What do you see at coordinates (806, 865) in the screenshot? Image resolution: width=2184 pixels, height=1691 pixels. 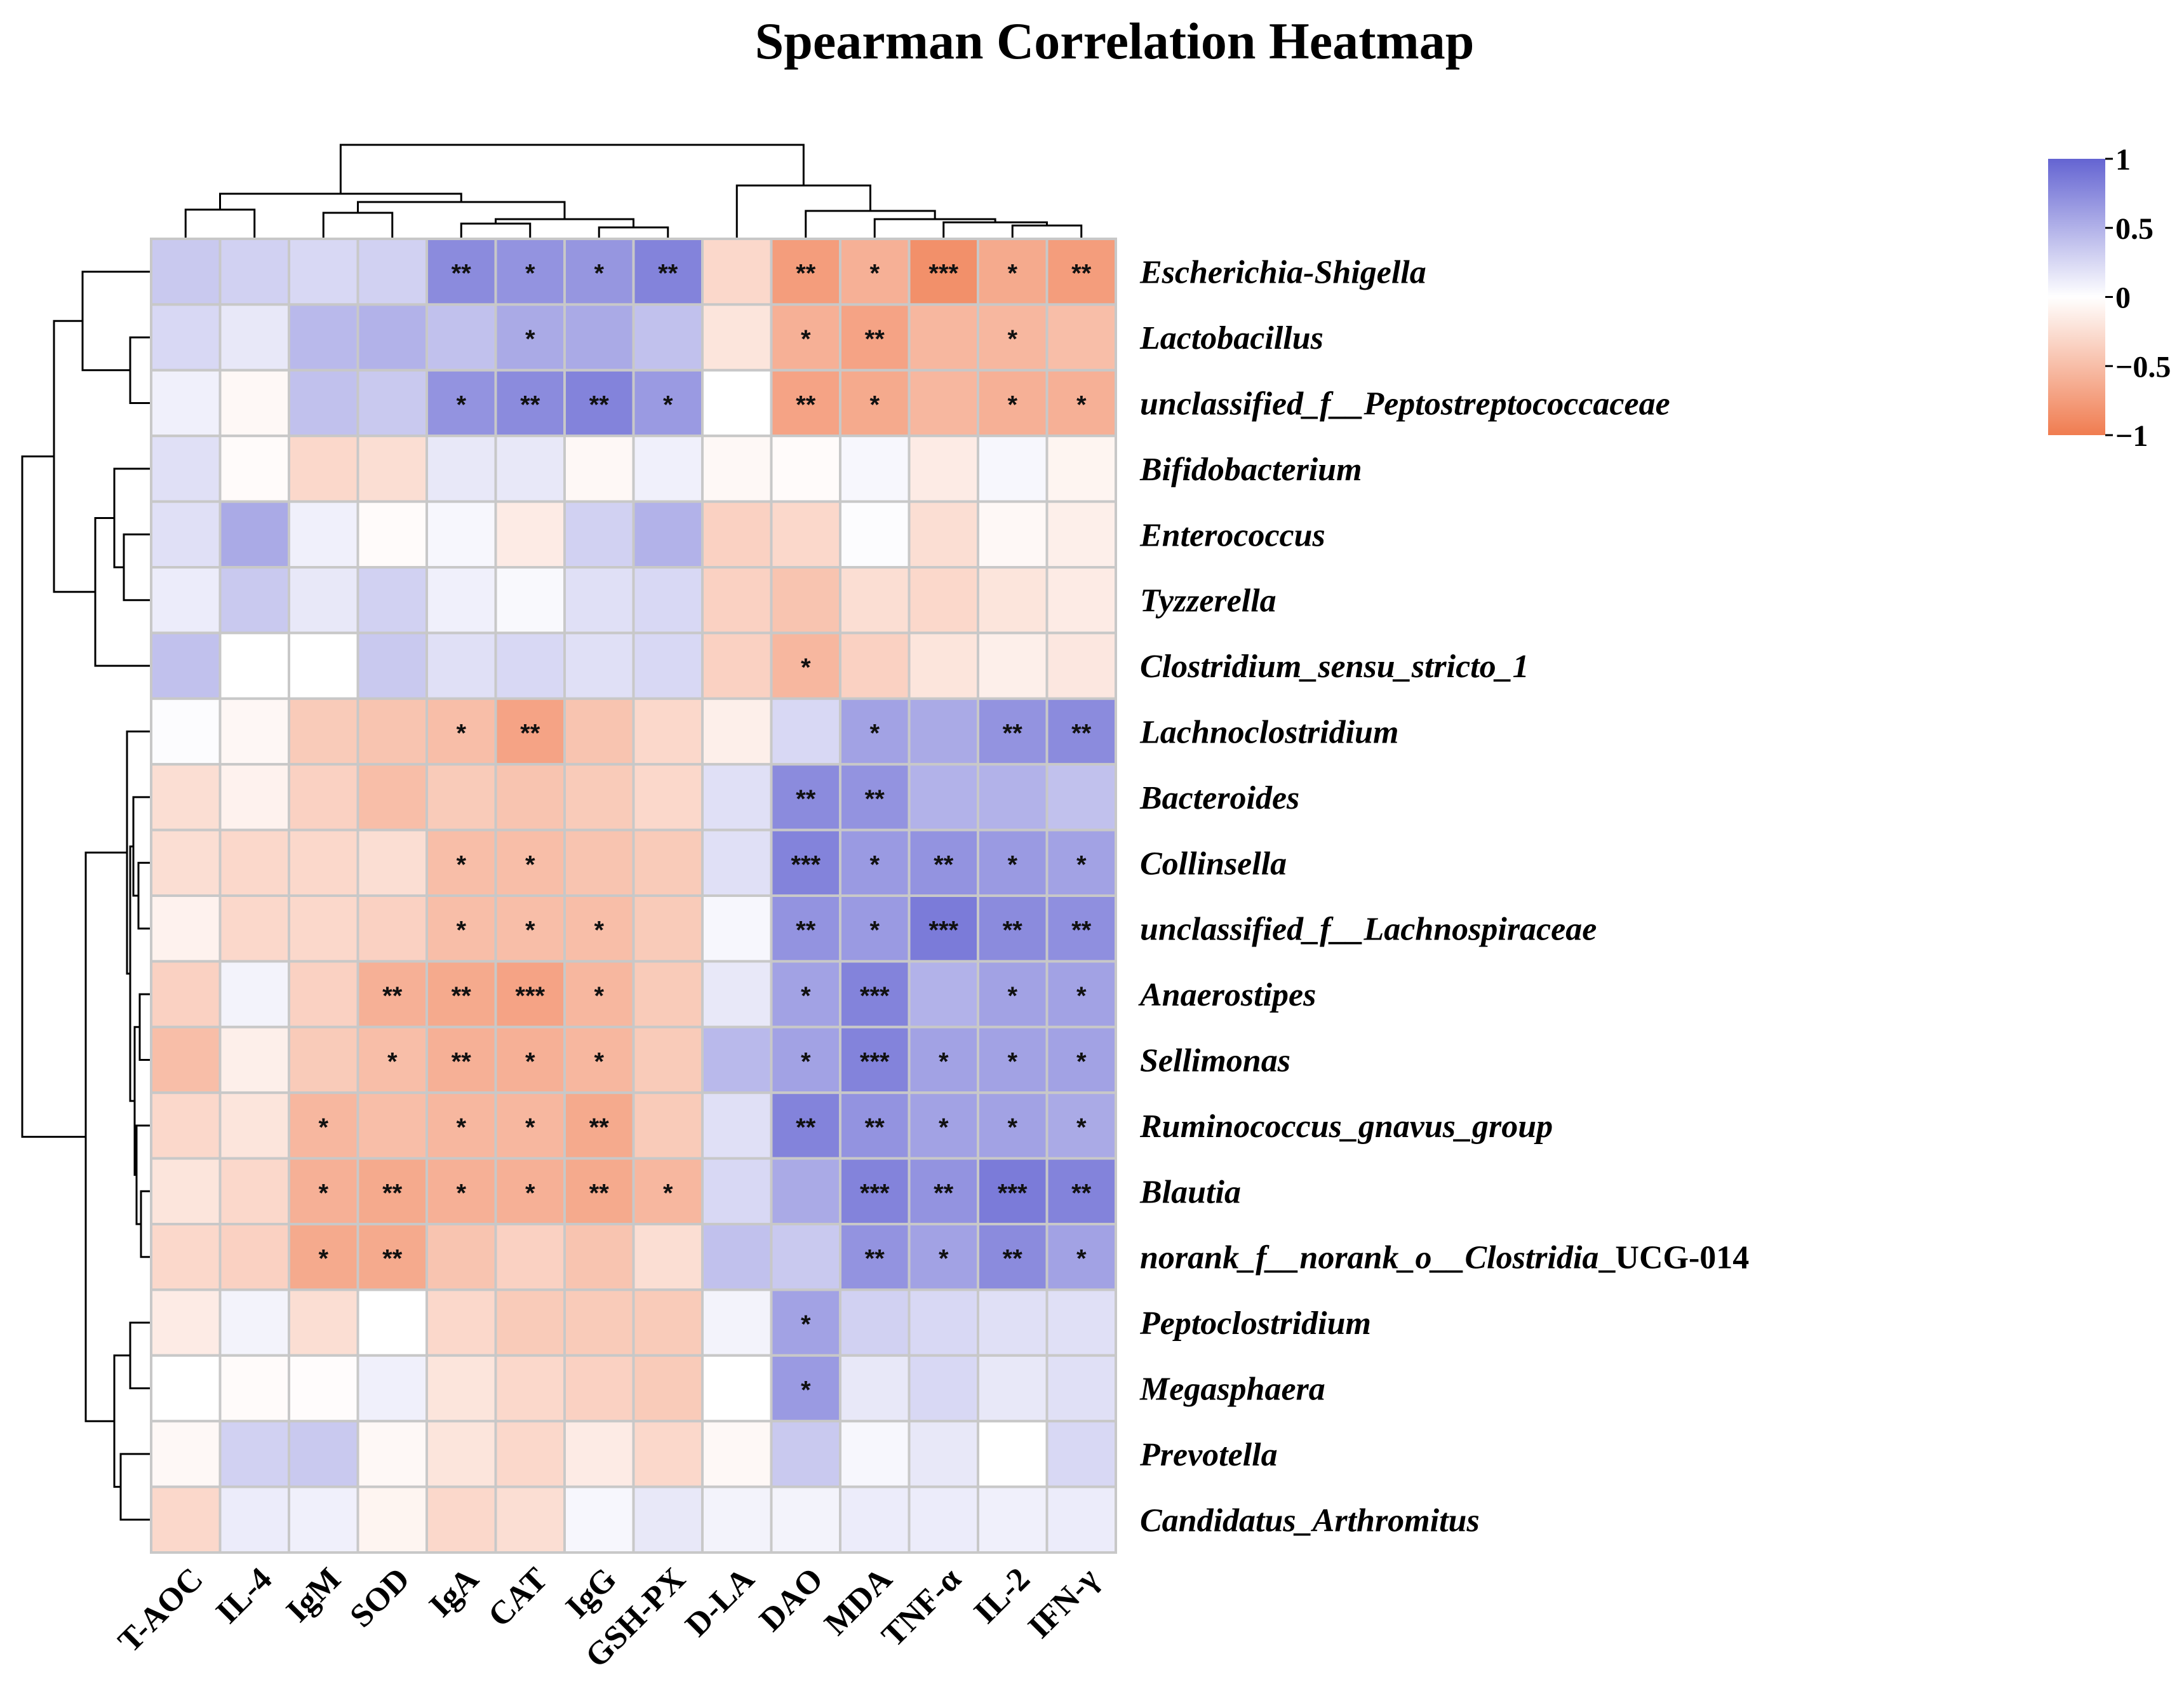 I see `significance-label: ***` at bounding box center [806, 865].